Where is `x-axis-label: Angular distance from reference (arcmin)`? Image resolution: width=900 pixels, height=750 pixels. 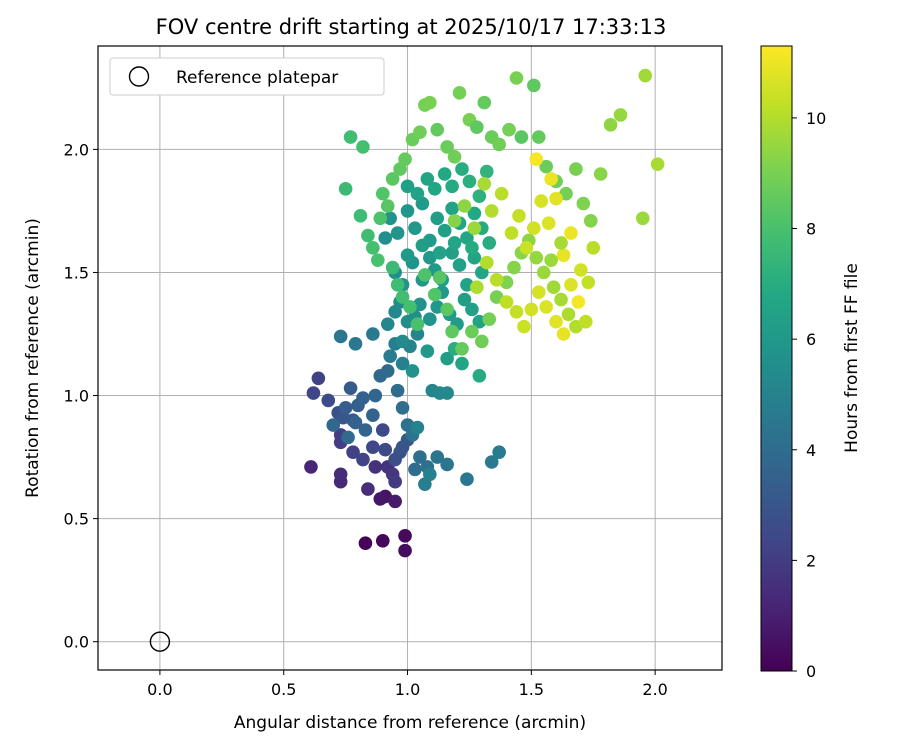 x-axis-label: Angular distance from reference (arcmin) is located at coordinates (410, 723).